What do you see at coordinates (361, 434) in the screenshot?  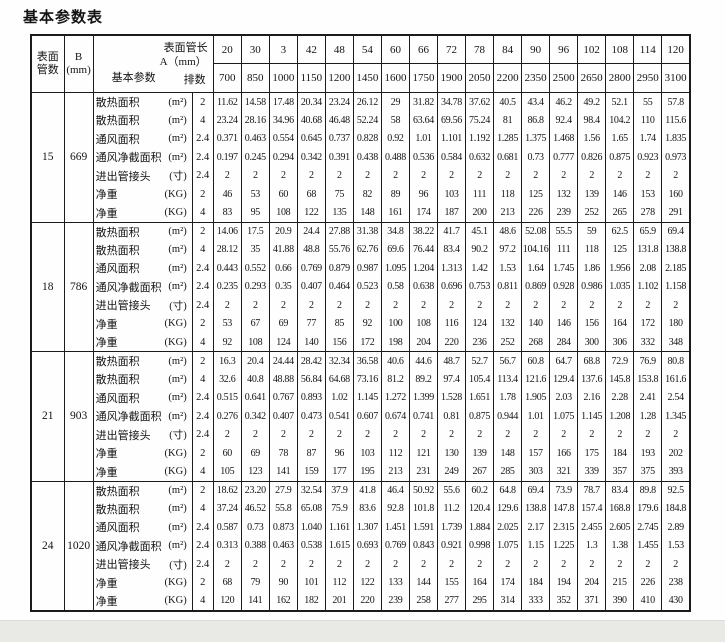 I see `table-row: 进出管接头 (寸) 2.4 2 2 2 2 2 2 2 2 2 2 2 2 2 2 2 2 2` at bounding box center [361, 434].